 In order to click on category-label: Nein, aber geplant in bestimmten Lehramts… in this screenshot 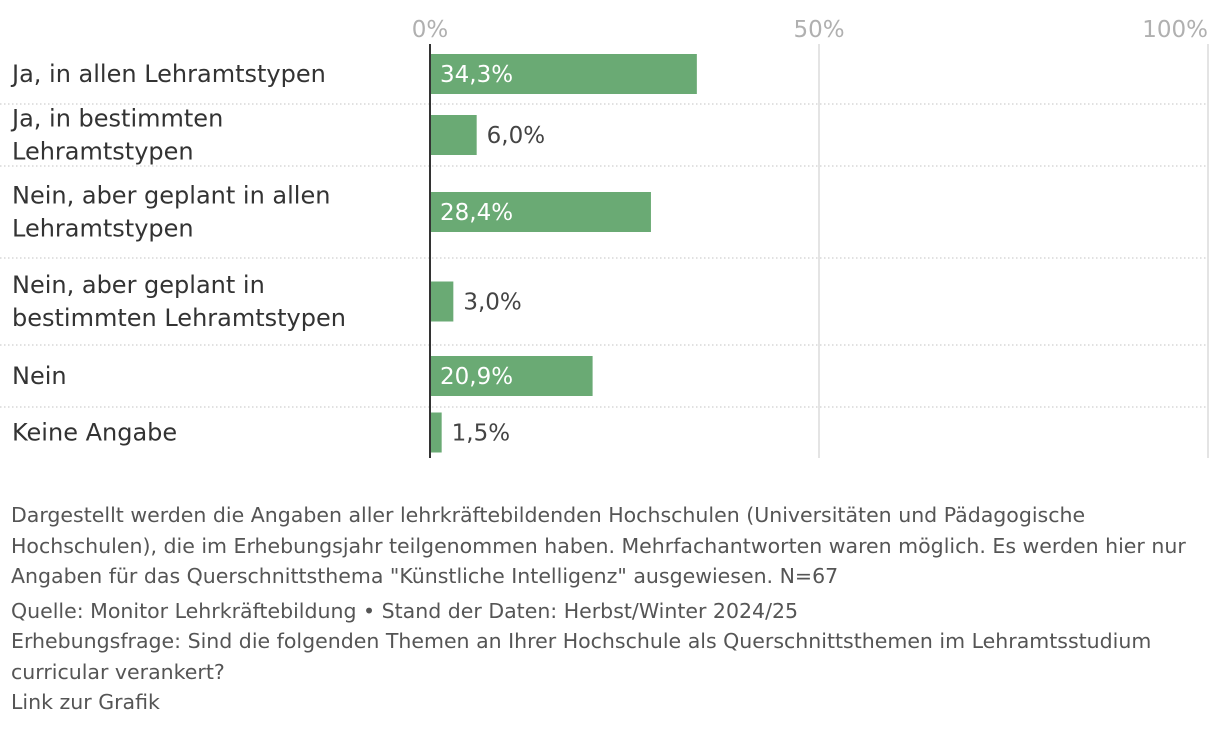, I will do `click(179, 301)`.